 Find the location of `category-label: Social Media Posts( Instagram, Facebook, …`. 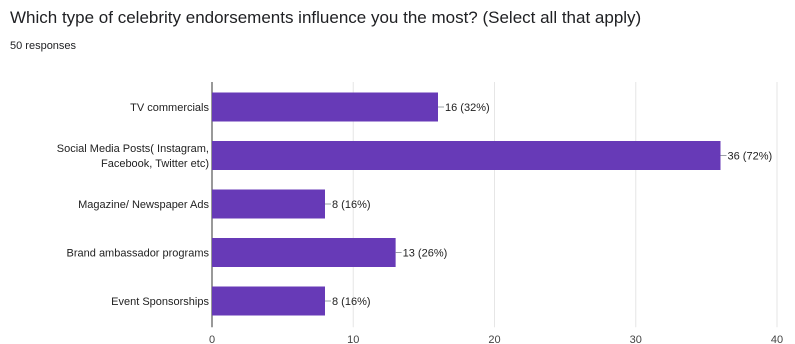

category-label: Social Media Posts( Instagram, Facebook, … is located at coordinates (133, 156).